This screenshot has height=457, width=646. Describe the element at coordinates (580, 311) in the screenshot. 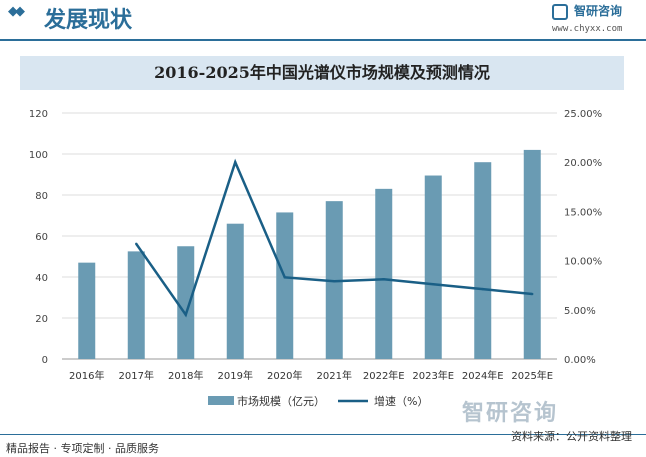

I see `y-right-tick-label: 5.00%` at that location.